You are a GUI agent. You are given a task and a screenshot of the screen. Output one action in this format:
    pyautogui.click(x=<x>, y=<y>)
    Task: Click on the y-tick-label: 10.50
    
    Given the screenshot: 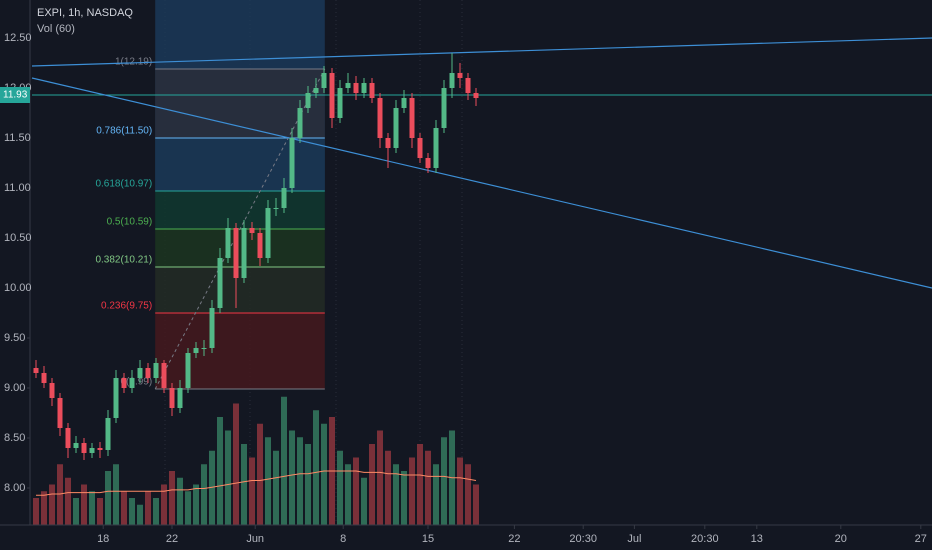 What is the action you would take?
    pyautogui.click(x=18, y=238)
    